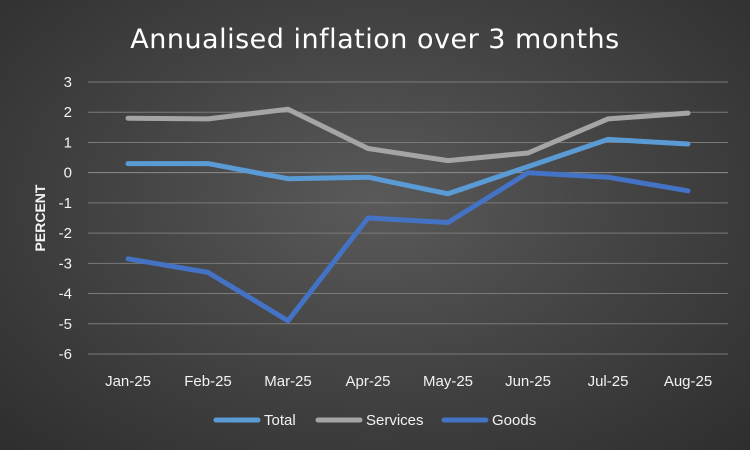 The image size is (750, 450). What do you see at coordinates (65, 263) in the screenshot?
I see `y-tick-label: -3` at bounding box center [65, 263].